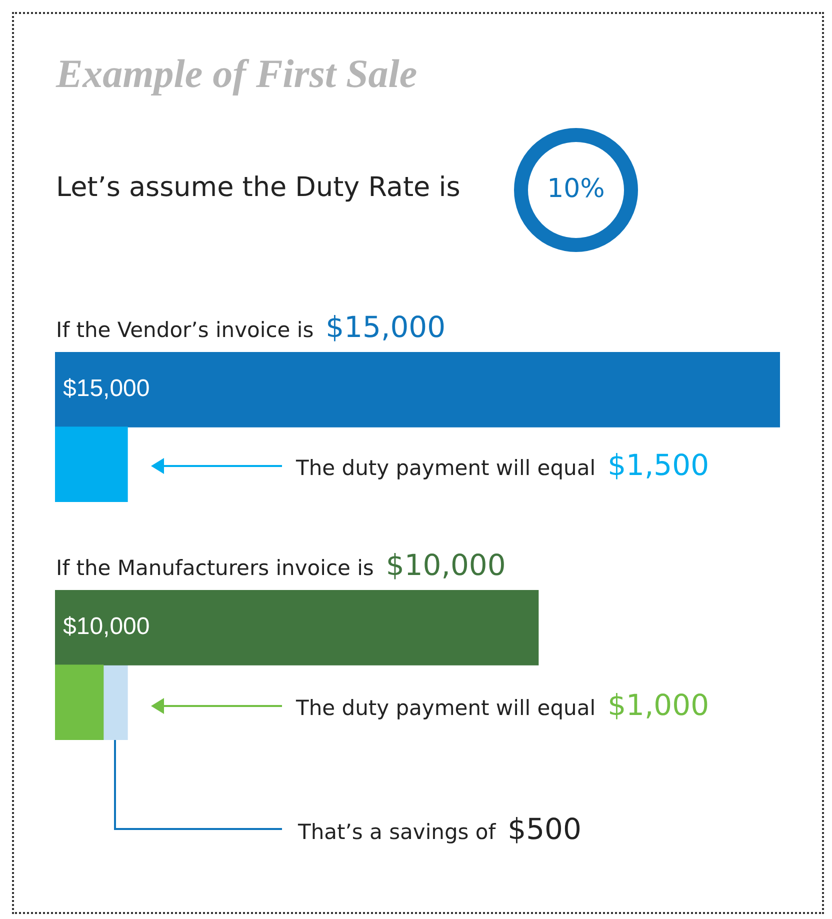  Describe the element at coordinates (258, 187) in the screenshot. I see `text: Let’s assume the Duty Rate is` at that location.